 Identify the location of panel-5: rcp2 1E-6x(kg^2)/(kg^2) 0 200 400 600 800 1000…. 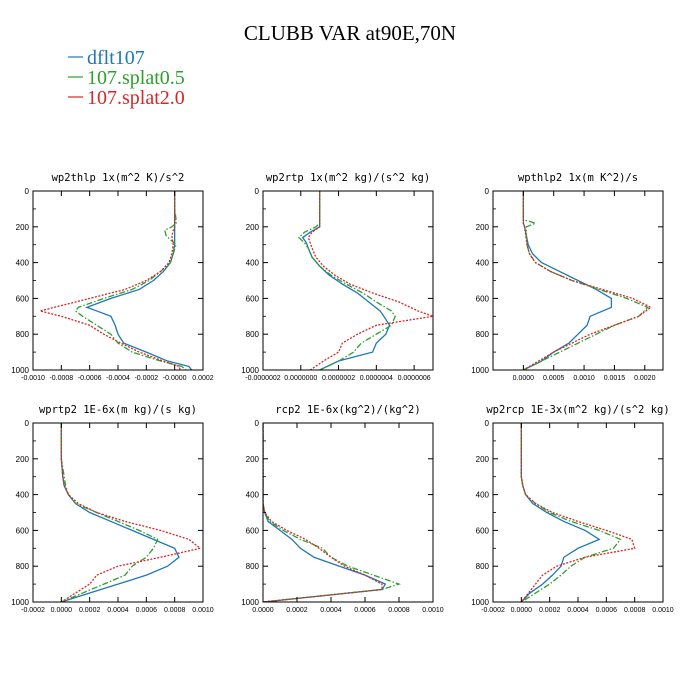
(342, 509).